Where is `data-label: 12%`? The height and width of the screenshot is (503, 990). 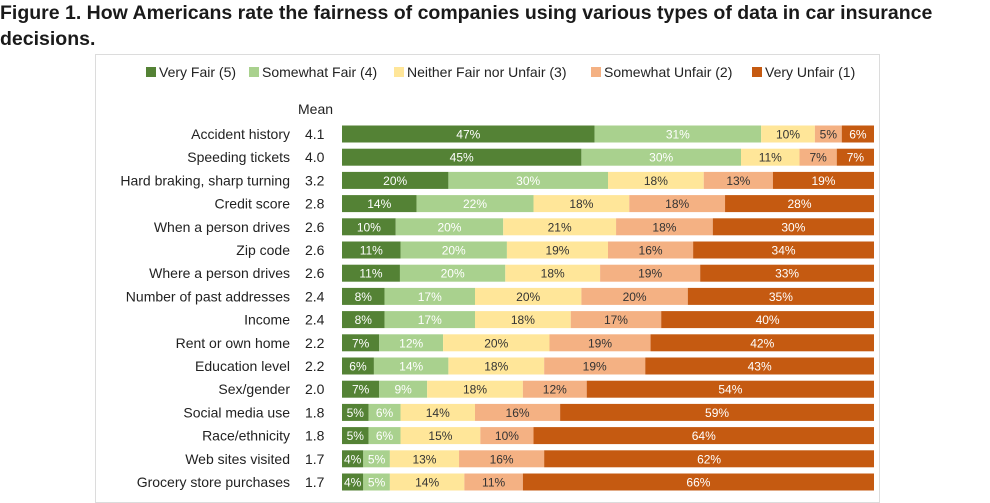
data-label: 12% is located at coordinates (555, 390).